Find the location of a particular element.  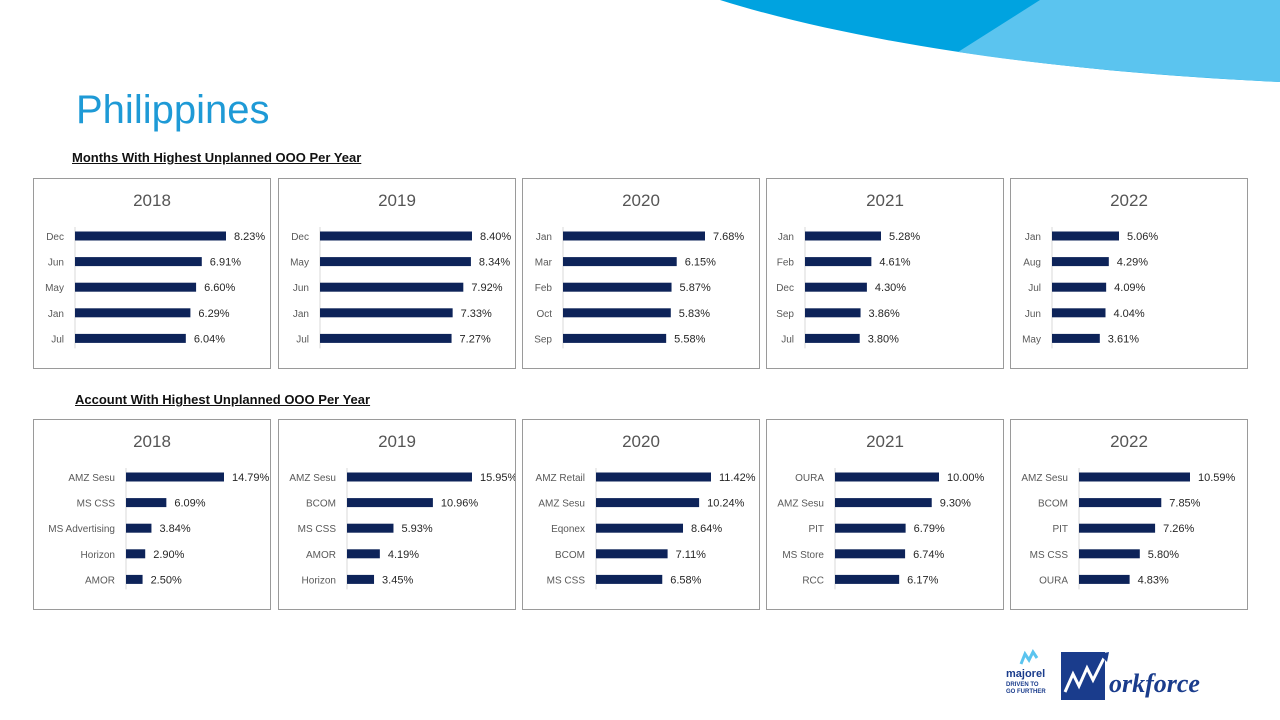

data-label: 11.42% is located at coordinates (737, 478).